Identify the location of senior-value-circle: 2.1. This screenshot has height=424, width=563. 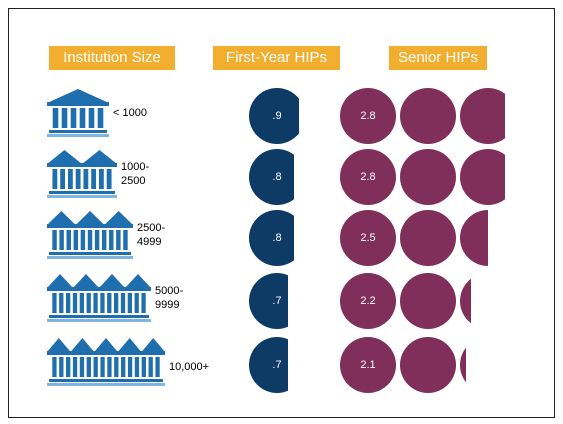
(368, 365).